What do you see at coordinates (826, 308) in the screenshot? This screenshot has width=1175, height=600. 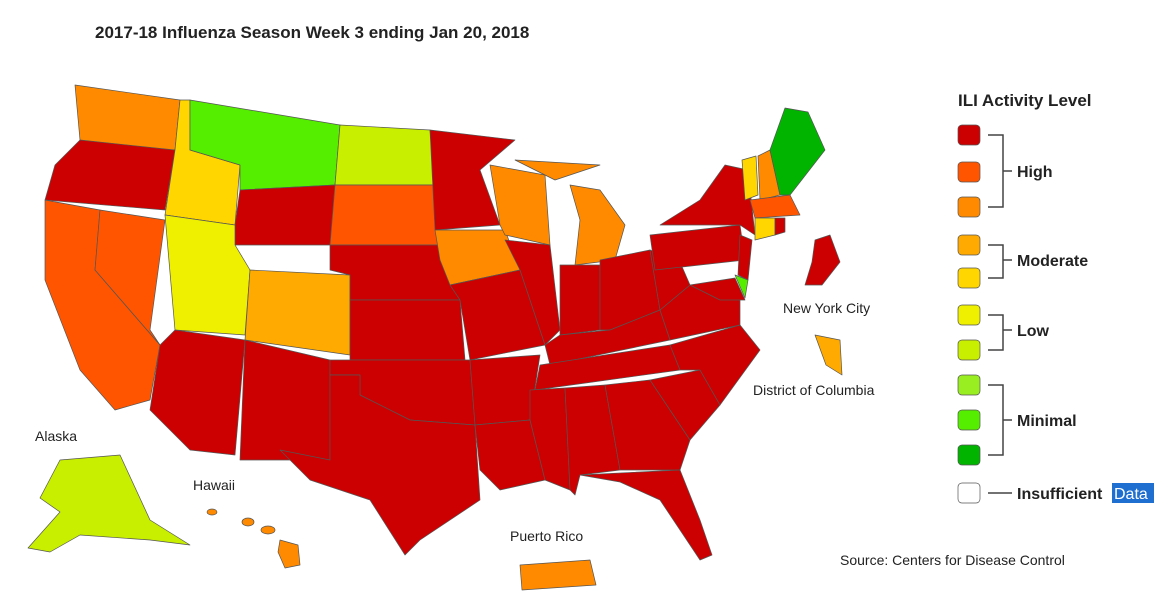 I see `map-label: New York City` at bounding box center [826, 308].